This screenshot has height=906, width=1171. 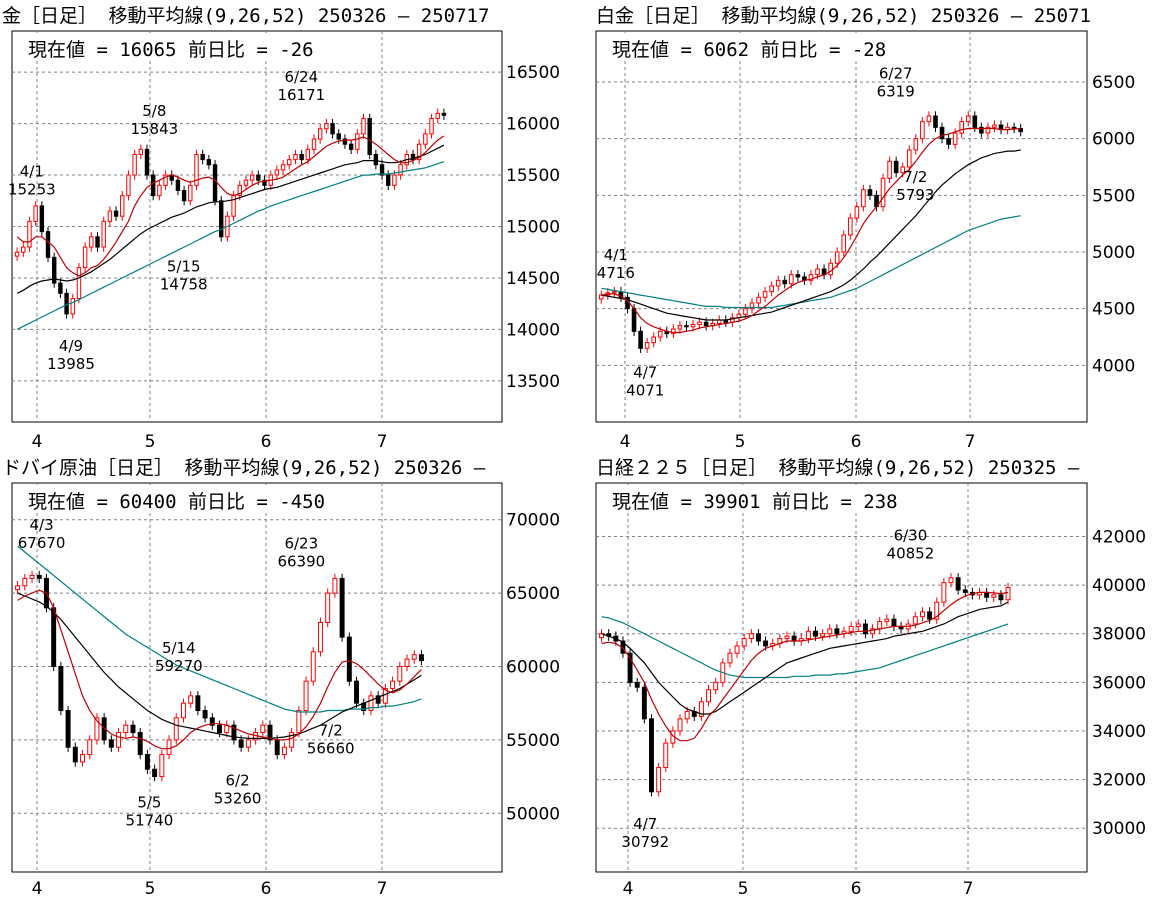 I want to click on chart-title: 日経２２５［日足］ 移動平均線(9,26,52) 250325 –, so click(x=838, y=468).